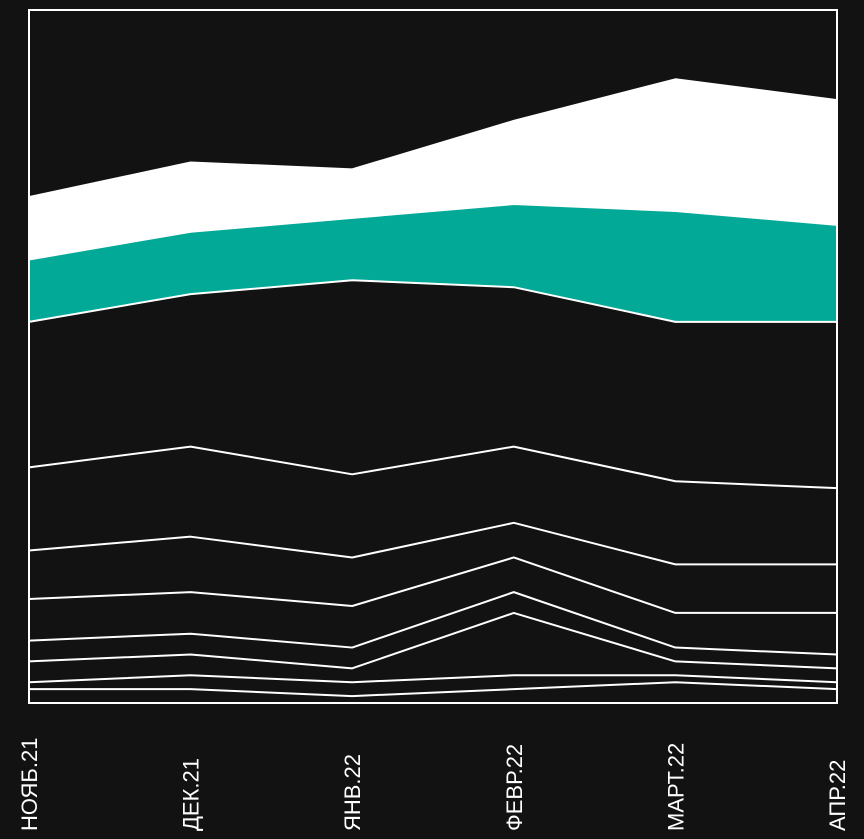  What do you see at coordinates (29, 784) in the screenshot?
I see `x-tick-label: НОЯБ.21` at bounding box center [29, 784].